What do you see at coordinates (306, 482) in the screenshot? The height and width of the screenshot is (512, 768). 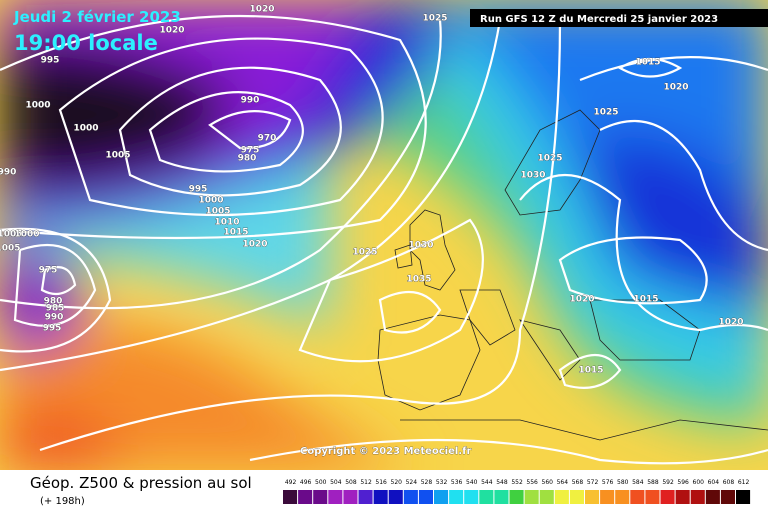 I see `colorbar-label: 496` at bounding box center [306, 482].